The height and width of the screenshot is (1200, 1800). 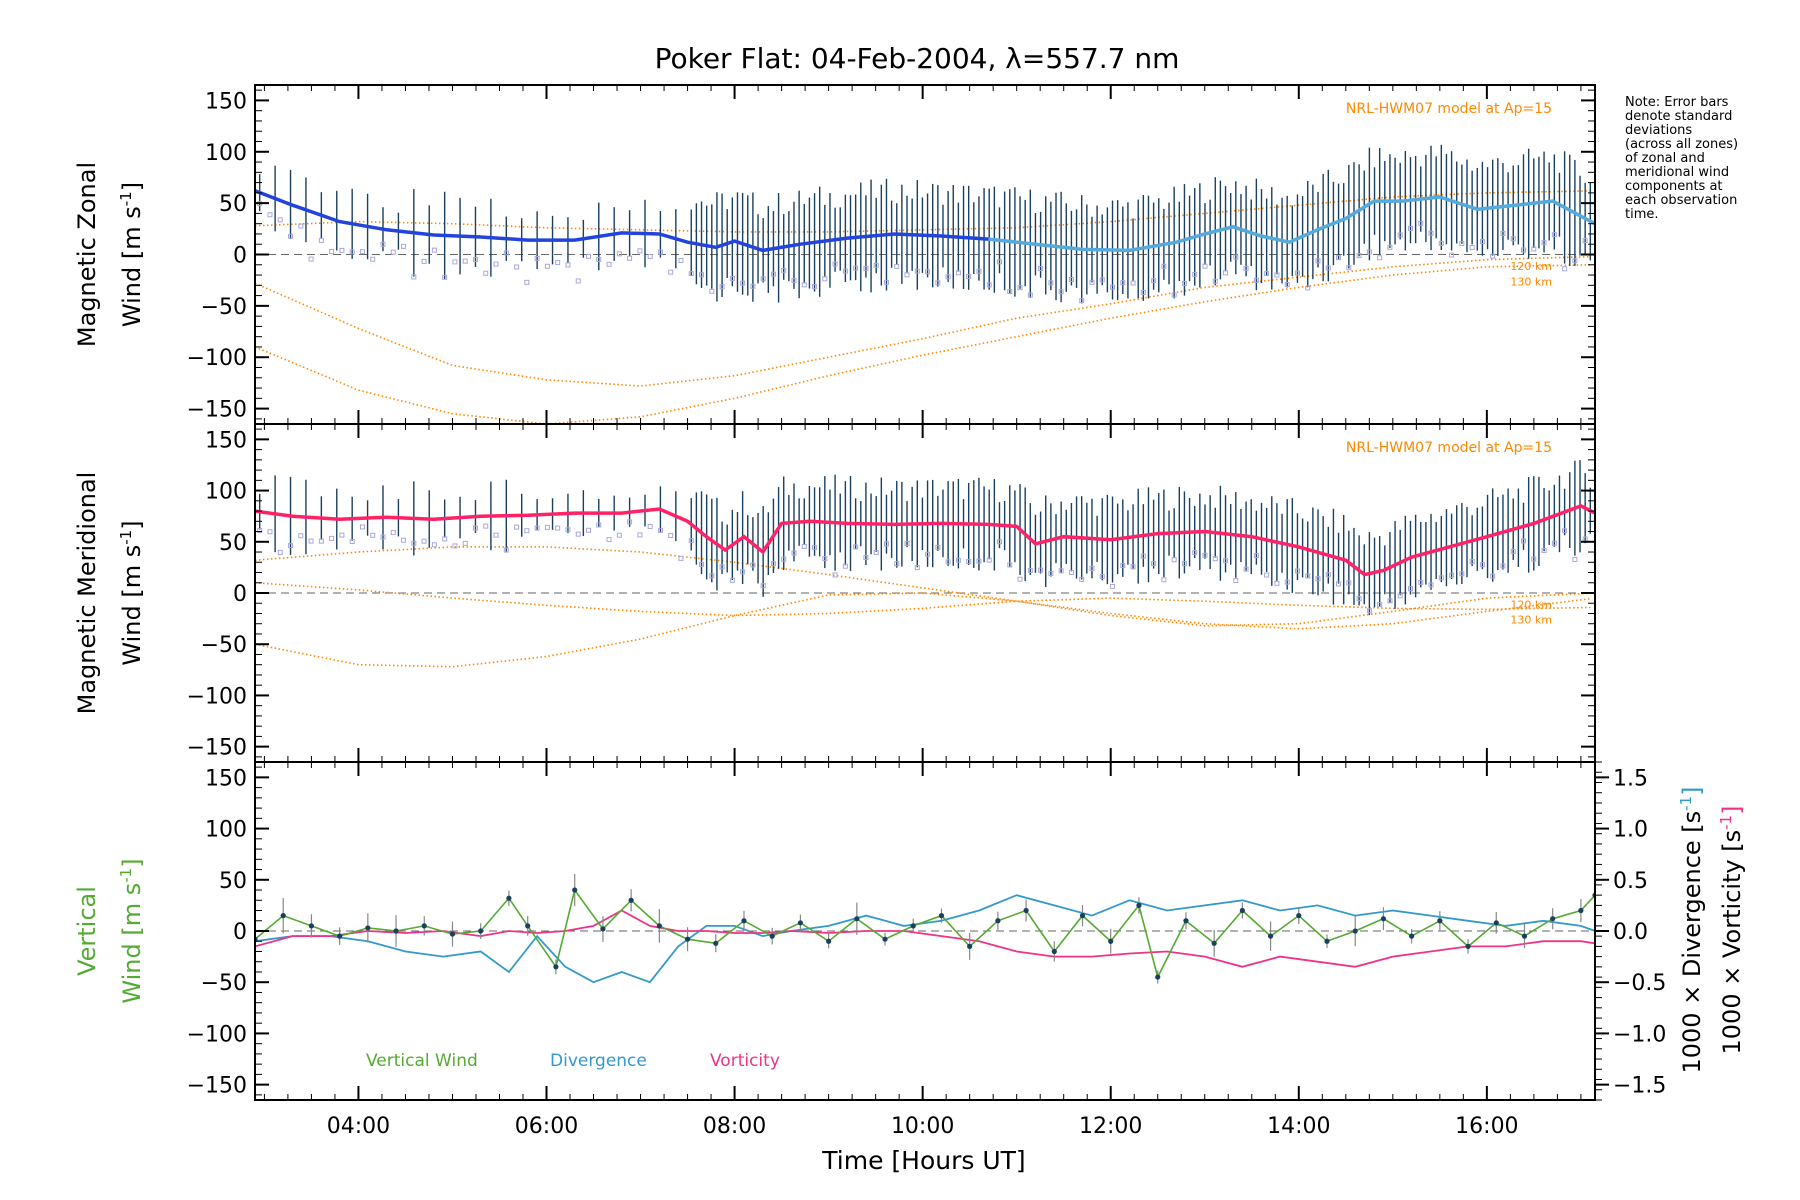 What do you see at coordinates (226, 153) in the screenshot?
I see `y-tick-label: 100` at bounding box center [226, 153].